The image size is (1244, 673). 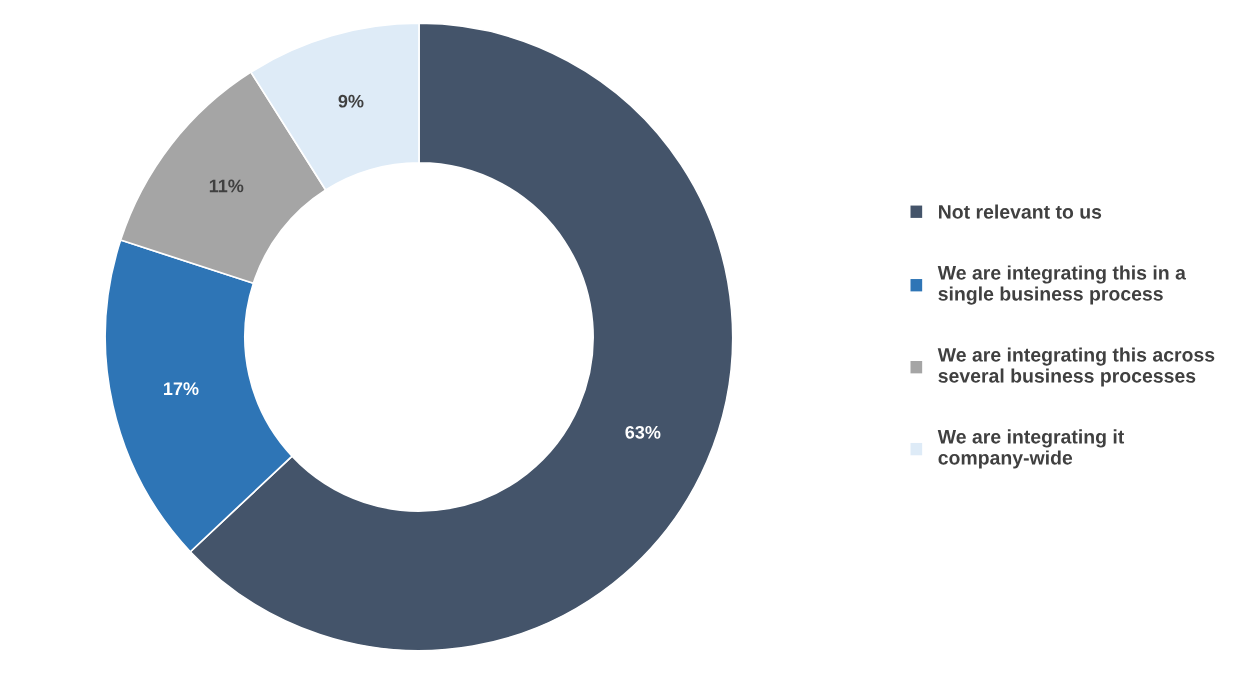 I want to click on data-label: 9%, so click(x=351, y=101).